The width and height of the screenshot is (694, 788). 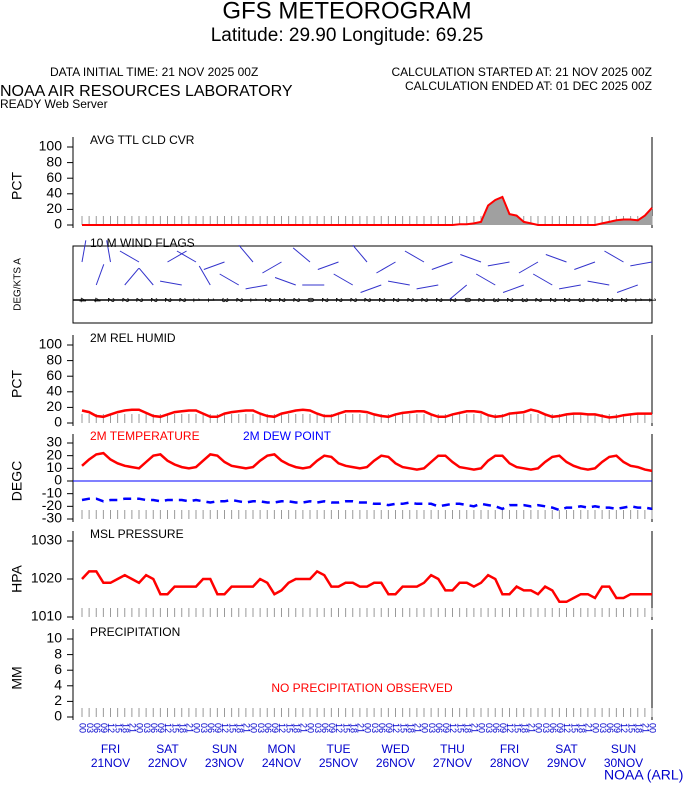 I want to click on panel-title: PRECIPITATION, so click(x=135, y=632).